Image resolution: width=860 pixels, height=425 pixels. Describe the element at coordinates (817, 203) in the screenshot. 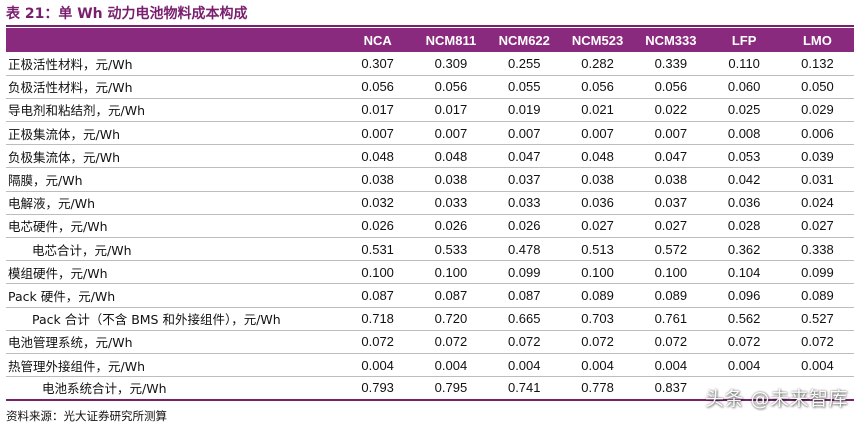

I see `cell-value: 0.024` at that location.